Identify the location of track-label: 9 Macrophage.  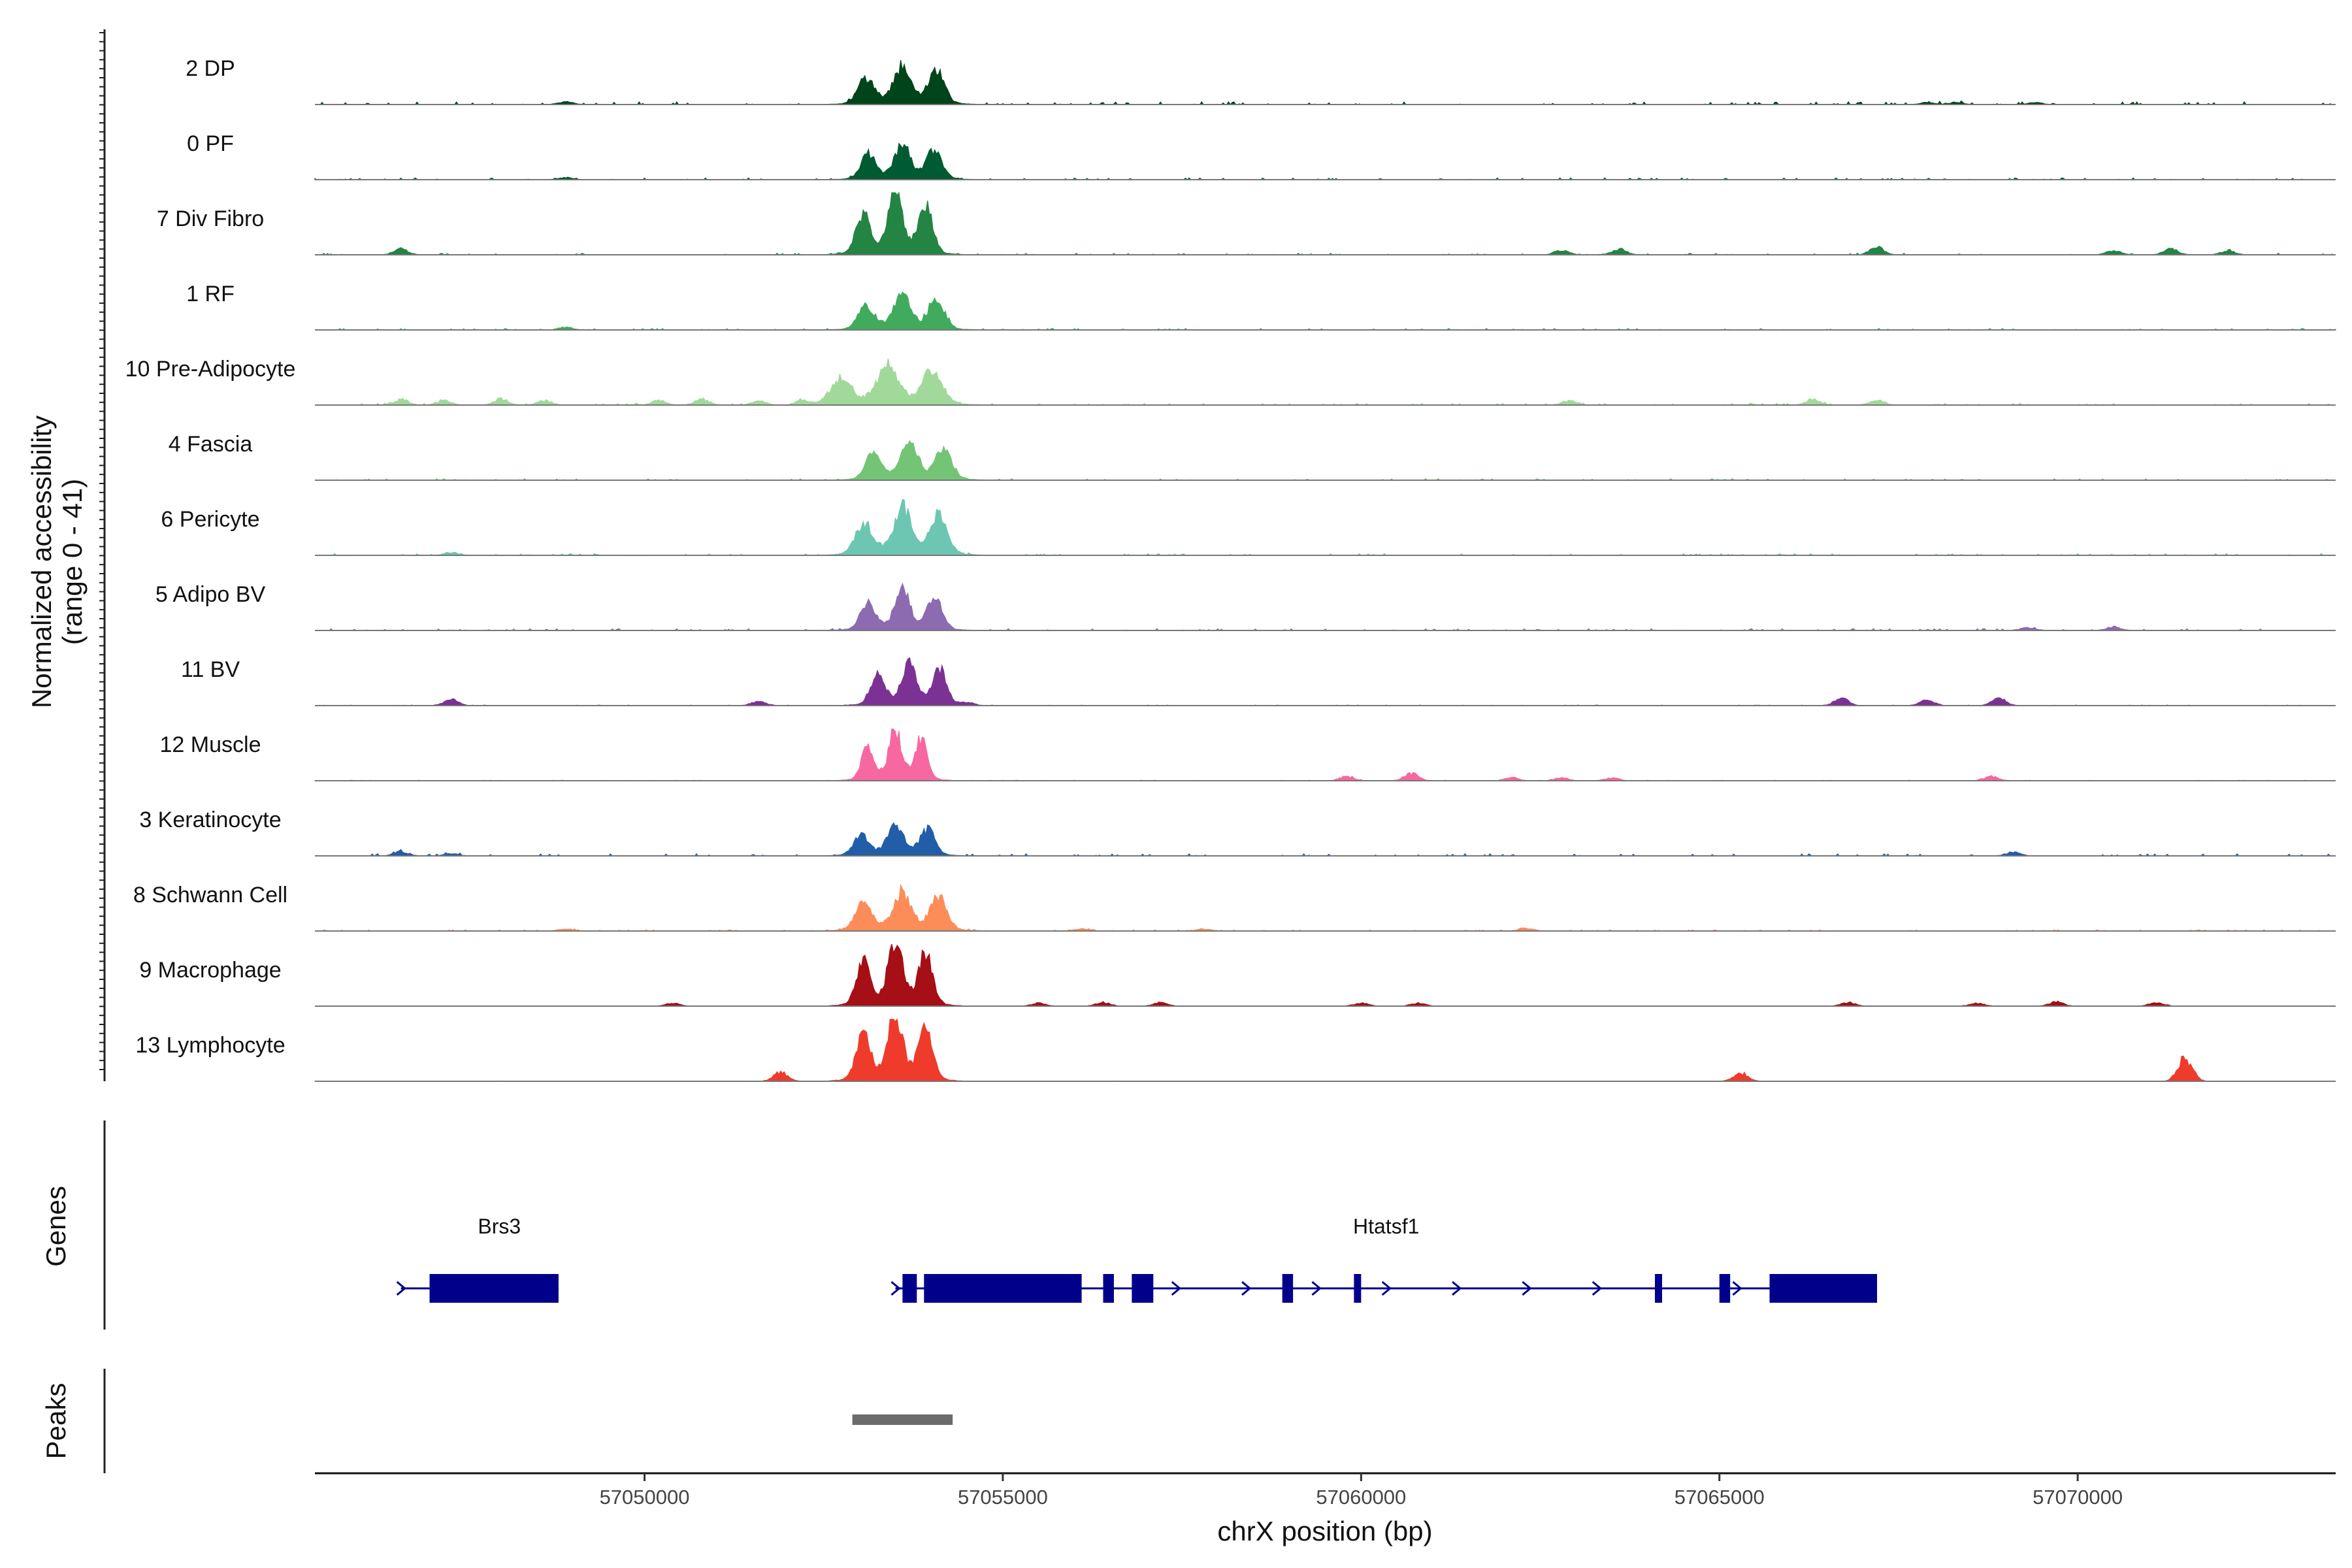
(210, 970).